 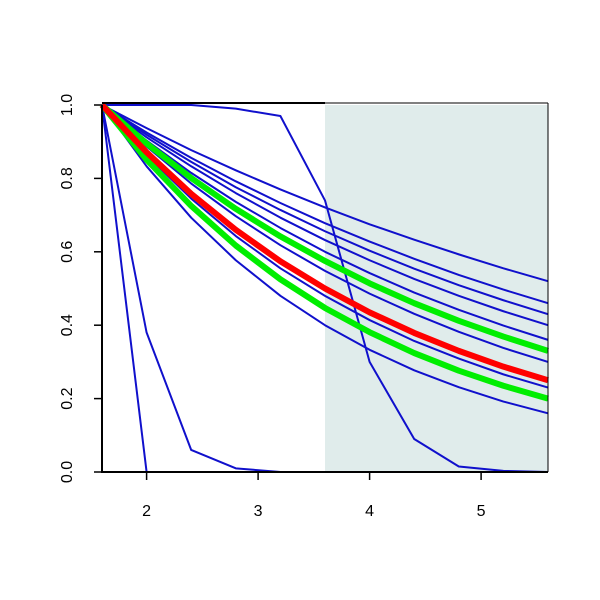 What do you see at coordinates (481, 511) in the screenshot?
I see `x-tick-label: 5` at bounding box center [481, 511].